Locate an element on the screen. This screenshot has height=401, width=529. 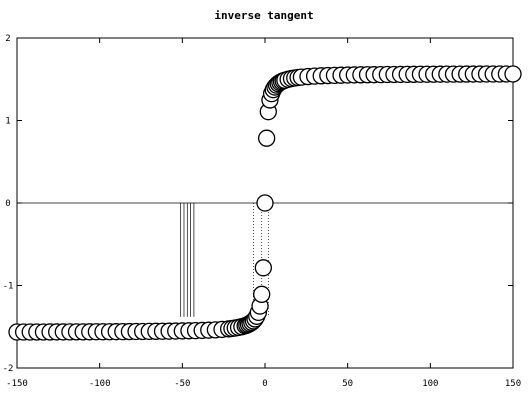
y-tick-labels: -2 -1 0 1 2 is located at coordinates (8, 204).